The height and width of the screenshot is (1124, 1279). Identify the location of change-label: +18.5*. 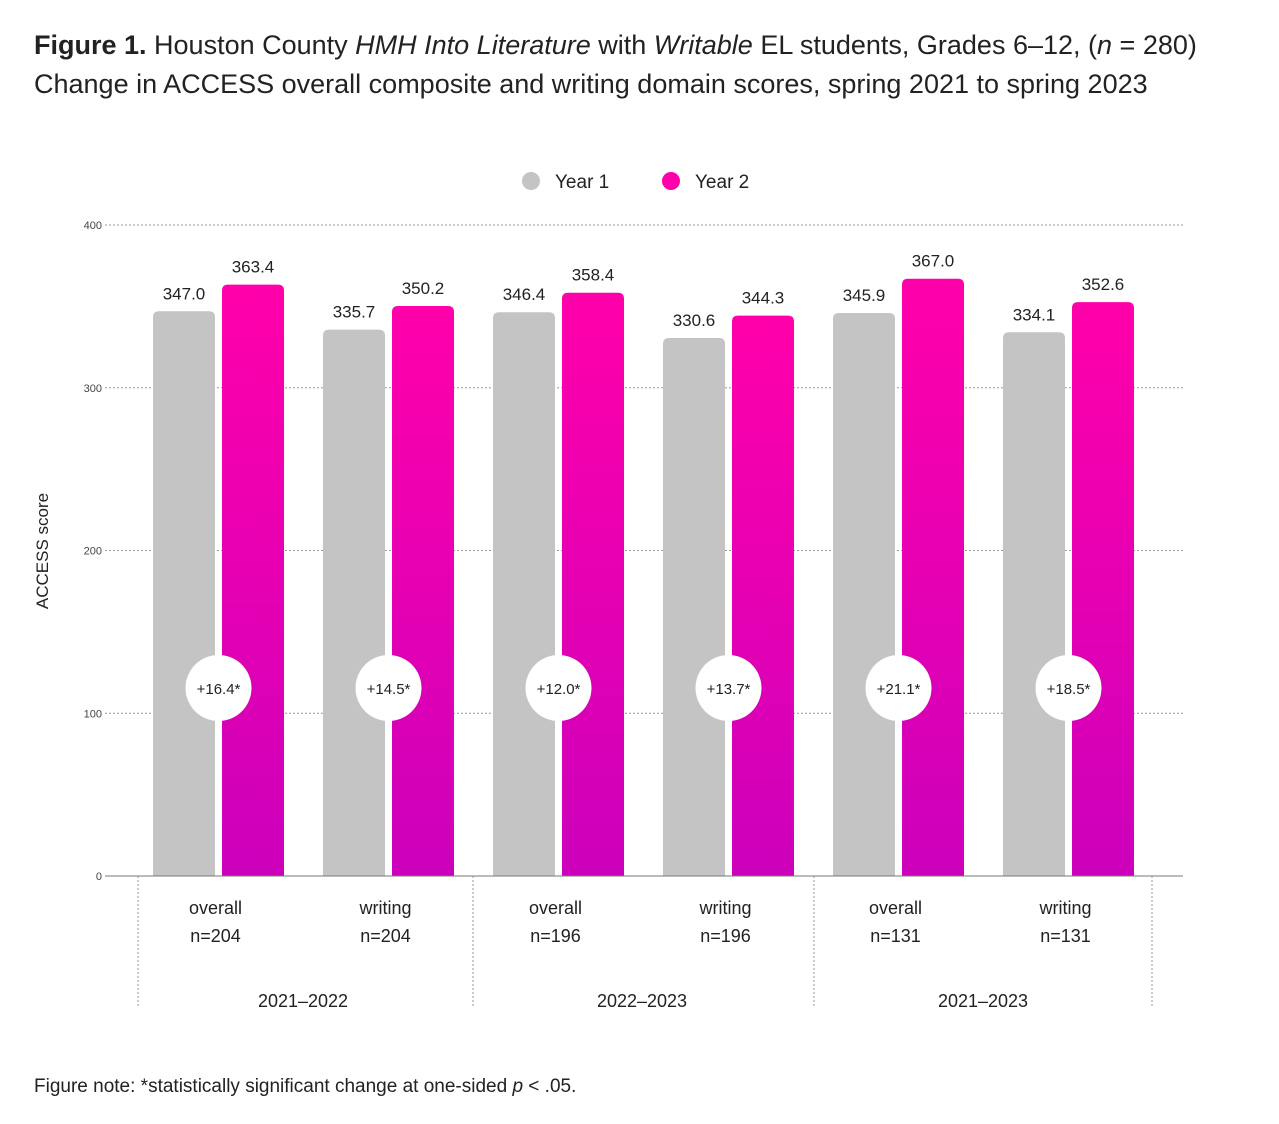
(1069, 689).